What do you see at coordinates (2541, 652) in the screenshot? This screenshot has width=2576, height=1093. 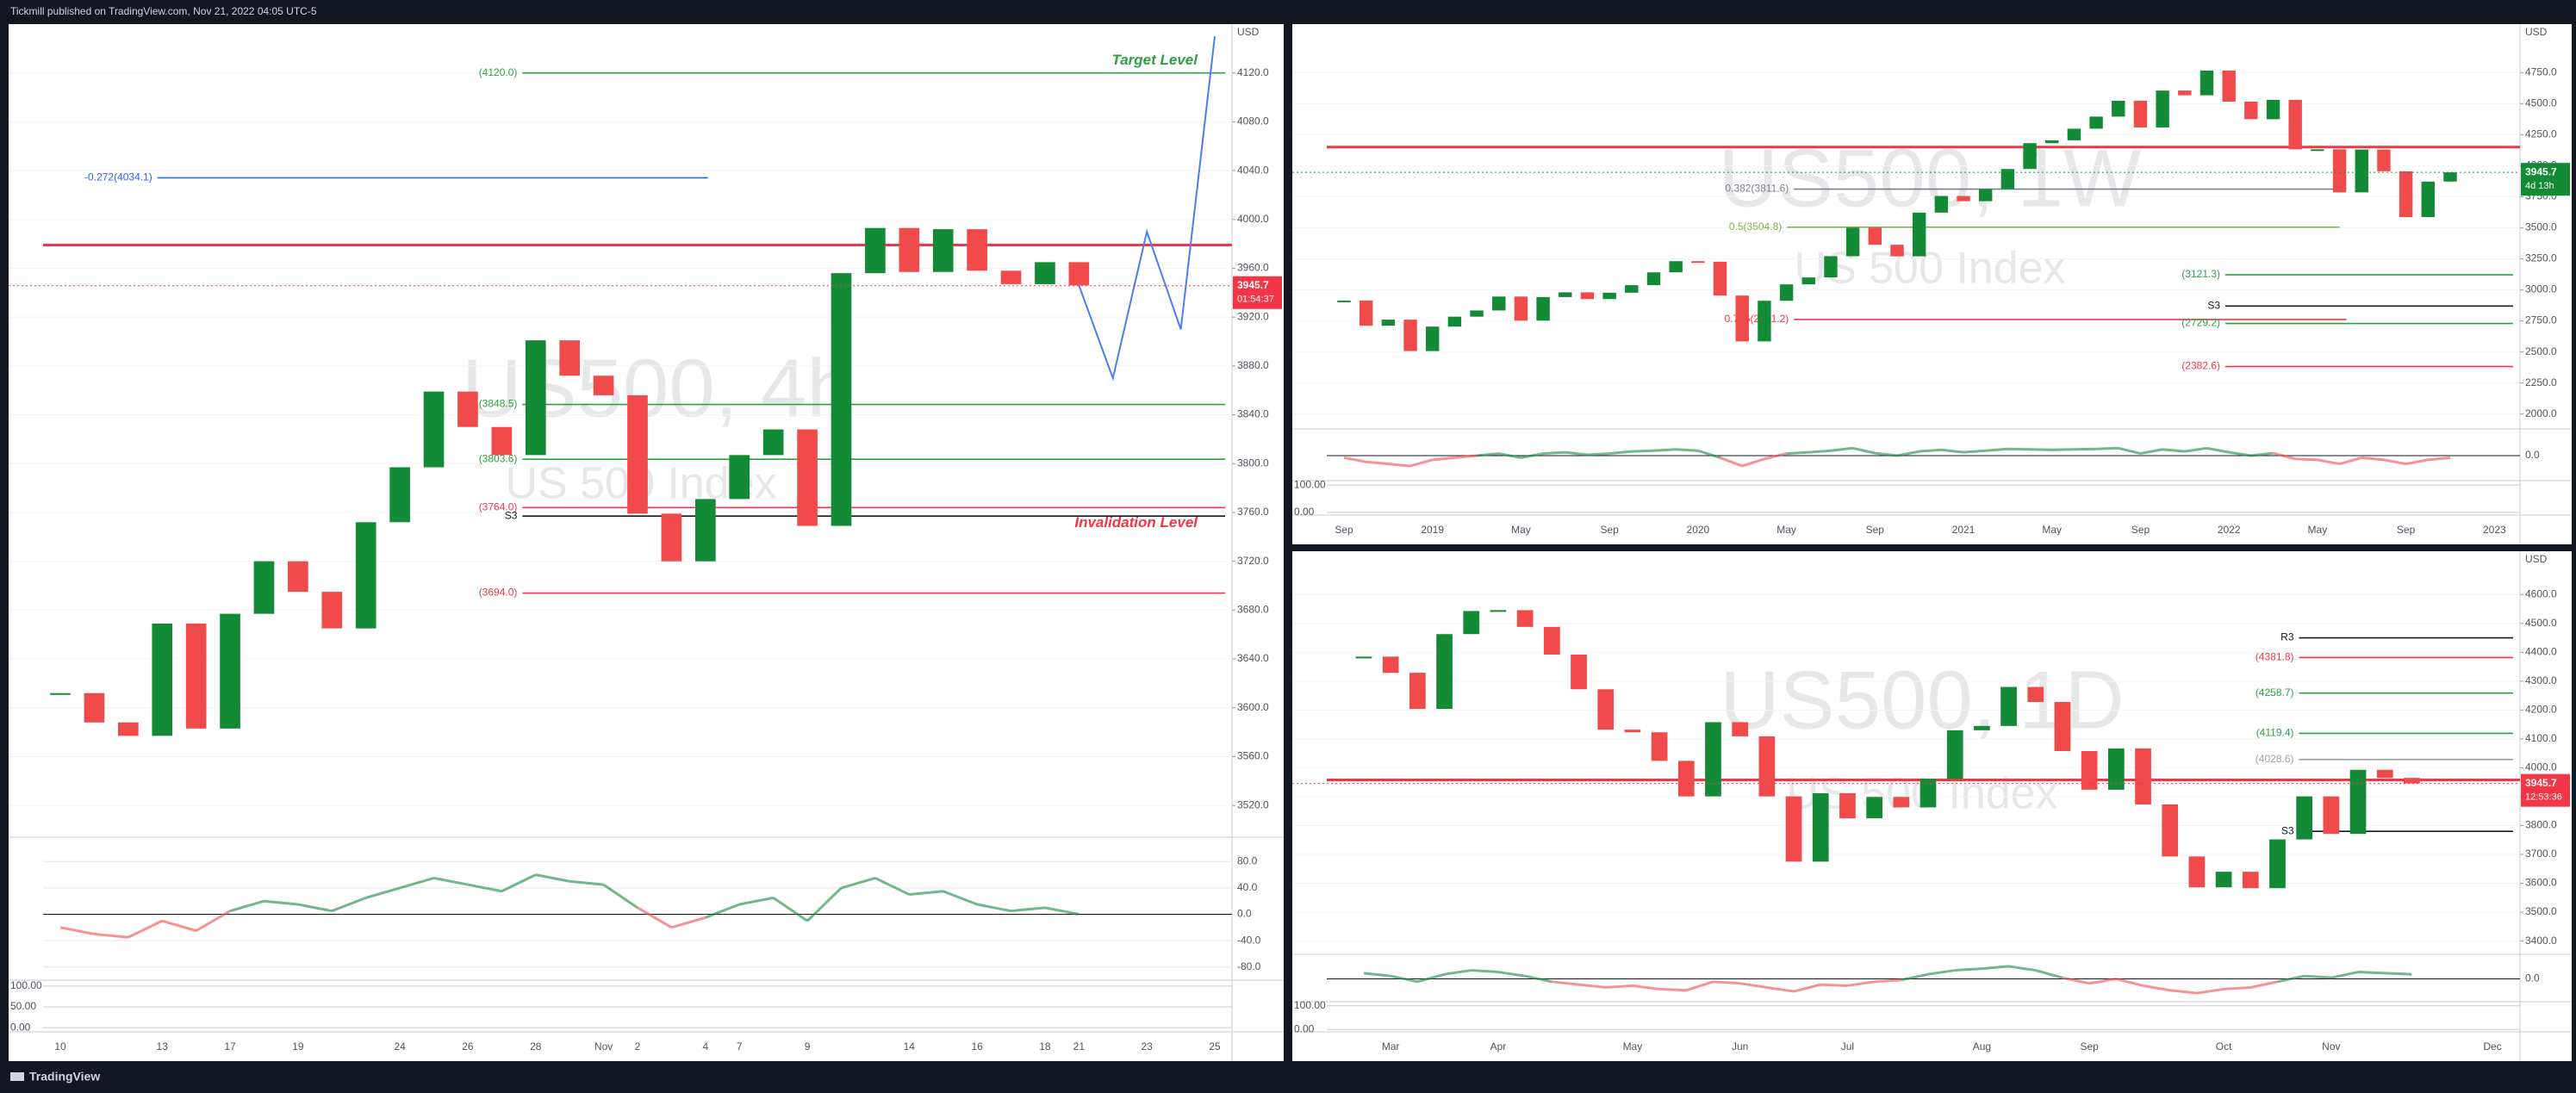 I see `y-tick-label: 4400.0` at bounding box center [2541, 652].